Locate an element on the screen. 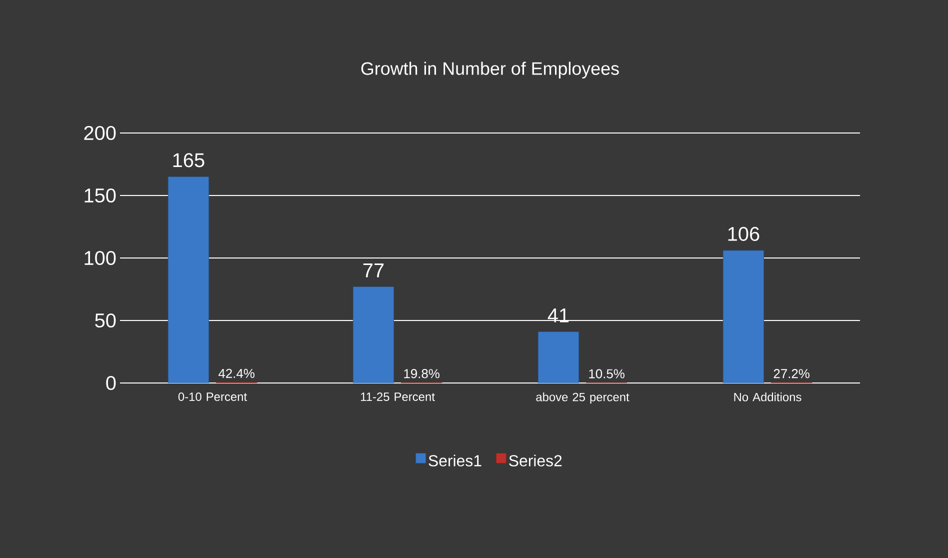 This screenshot has height=558, width=948. y-tick-label: 200 is located at coordinates (100, 133).